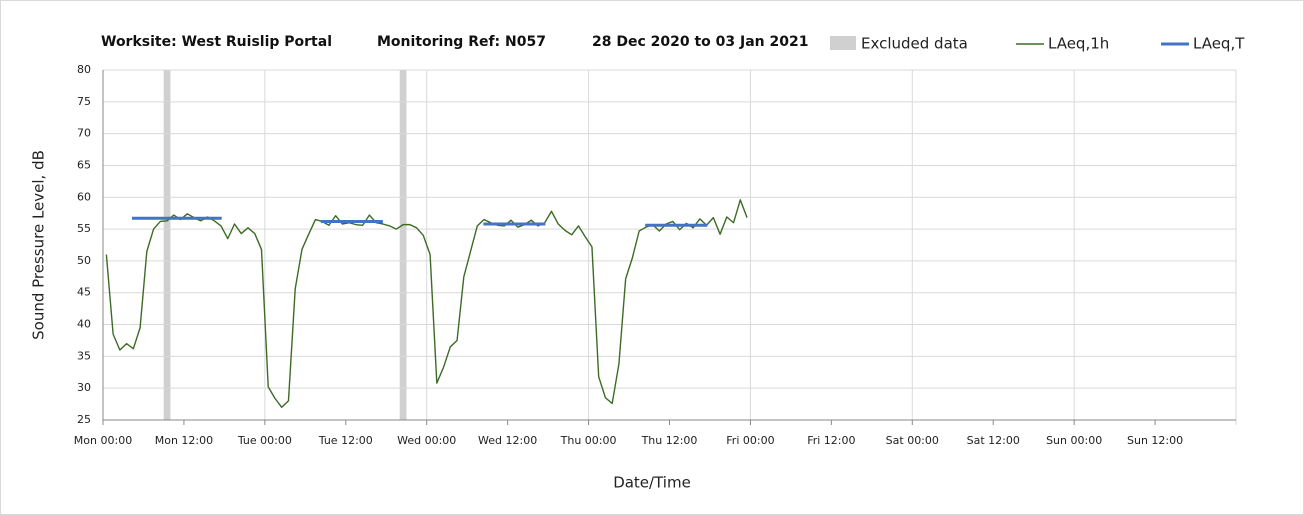 The image size is (1304, 515). I want to click on y-tick-label: 65, so click(84, 164).